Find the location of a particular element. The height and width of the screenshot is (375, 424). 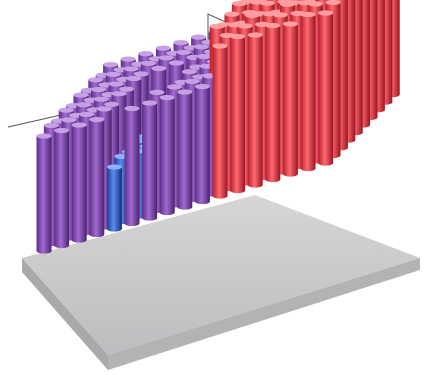

pillar-blue is located at coordinates (114, 198).